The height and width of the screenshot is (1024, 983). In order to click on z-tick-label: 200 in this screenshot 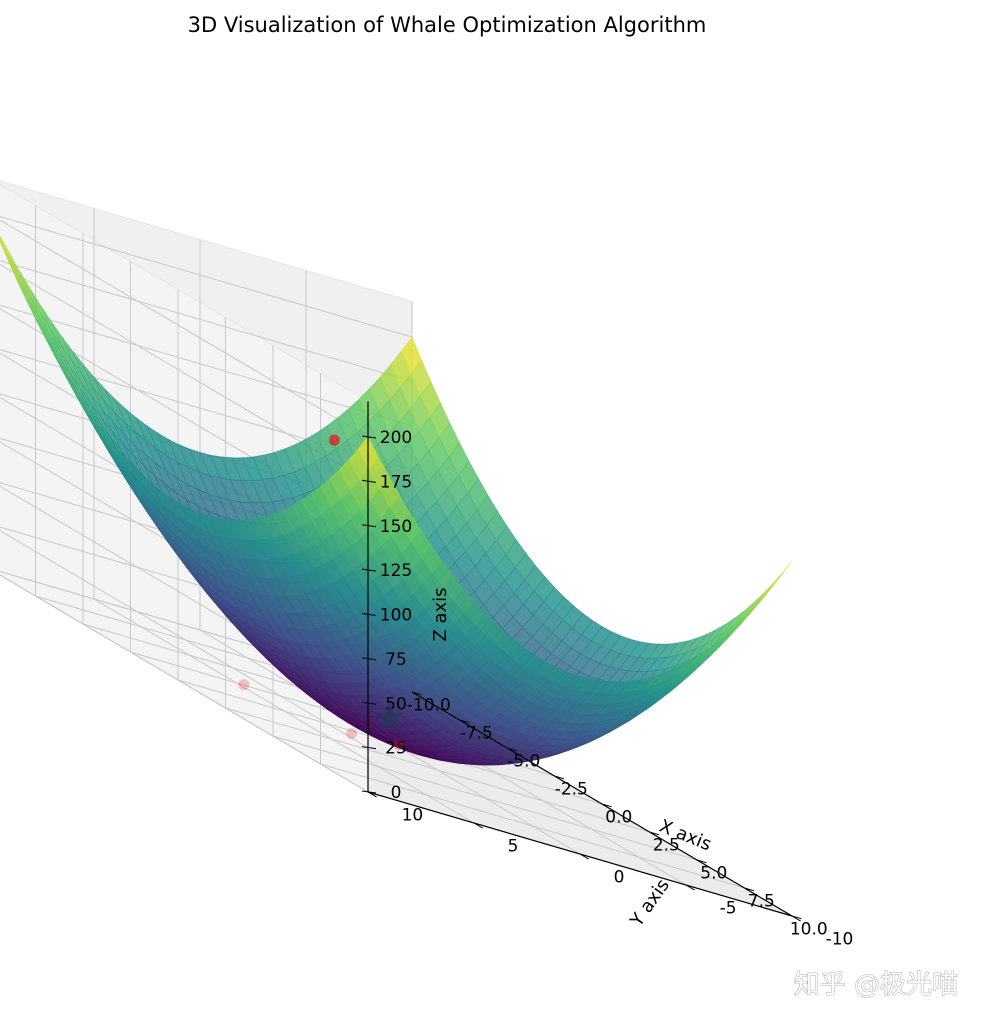, I will do `click(396, 438)`.